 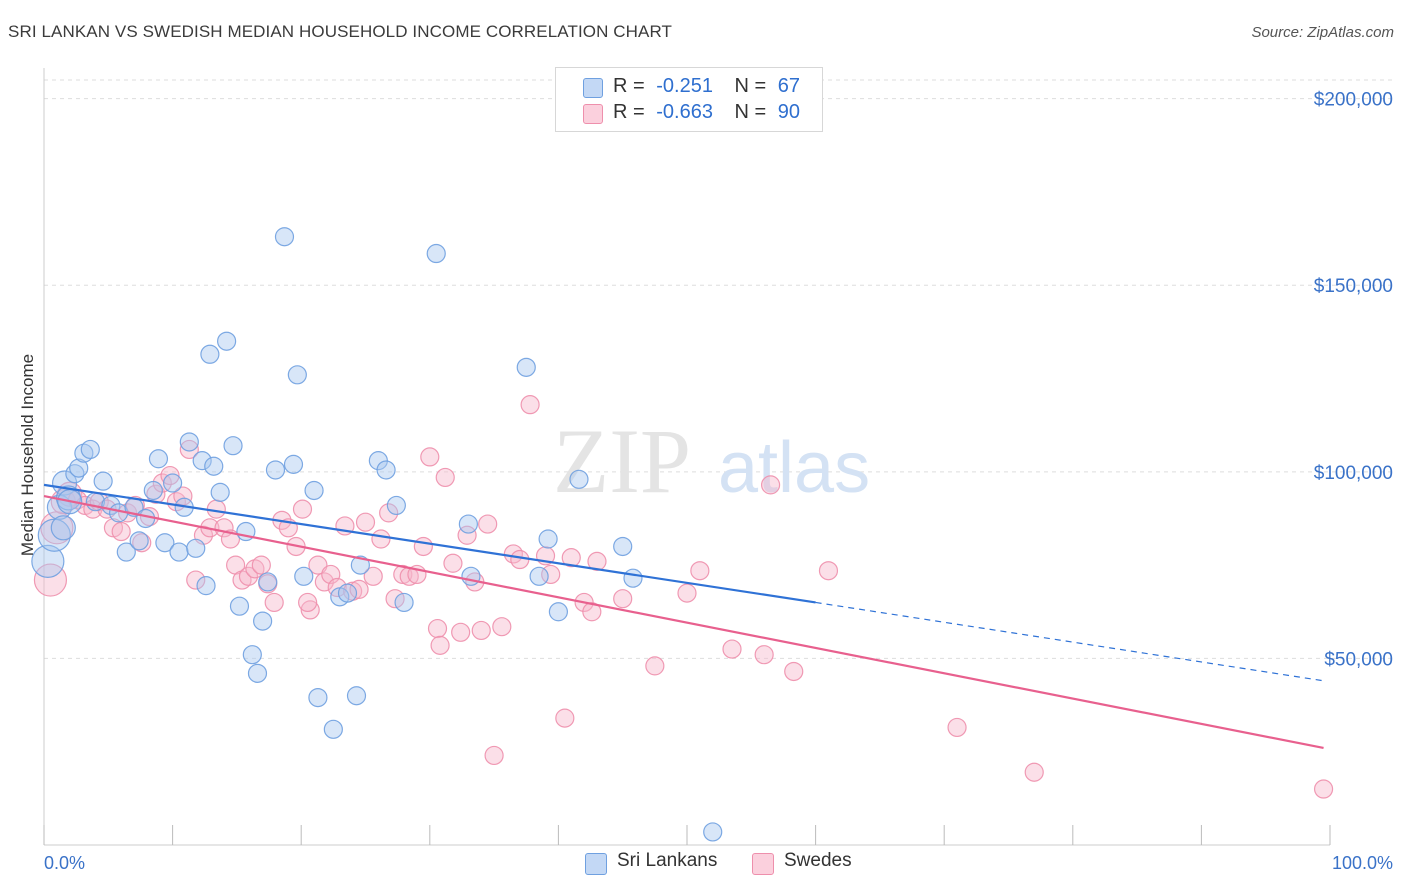 I want to click on sri-lankans-trendline, so click(x=429, y=543).